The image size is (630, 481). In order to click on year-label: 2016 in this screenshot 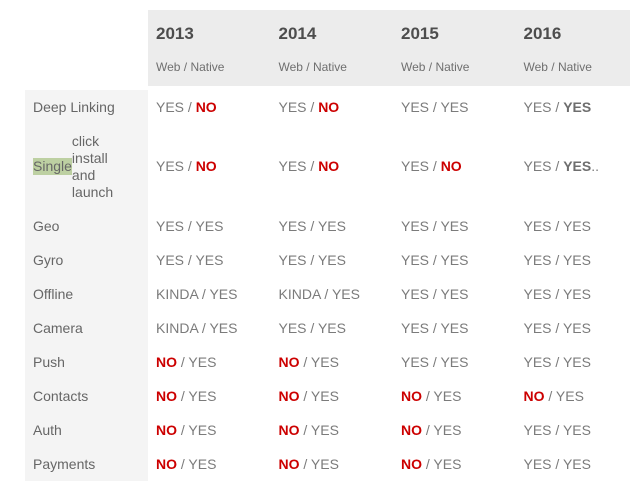, I will do `click(577, 34)`.